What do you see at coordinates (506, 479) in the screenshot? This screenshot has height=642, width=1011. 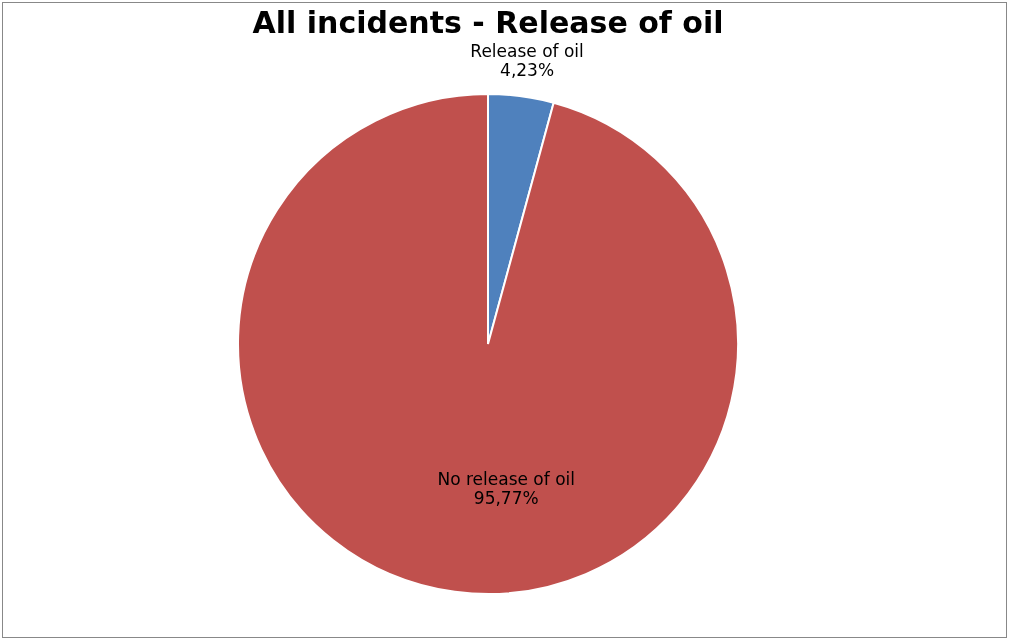 I see `slice-label: No release of oil` at bounding box center [506, 479].